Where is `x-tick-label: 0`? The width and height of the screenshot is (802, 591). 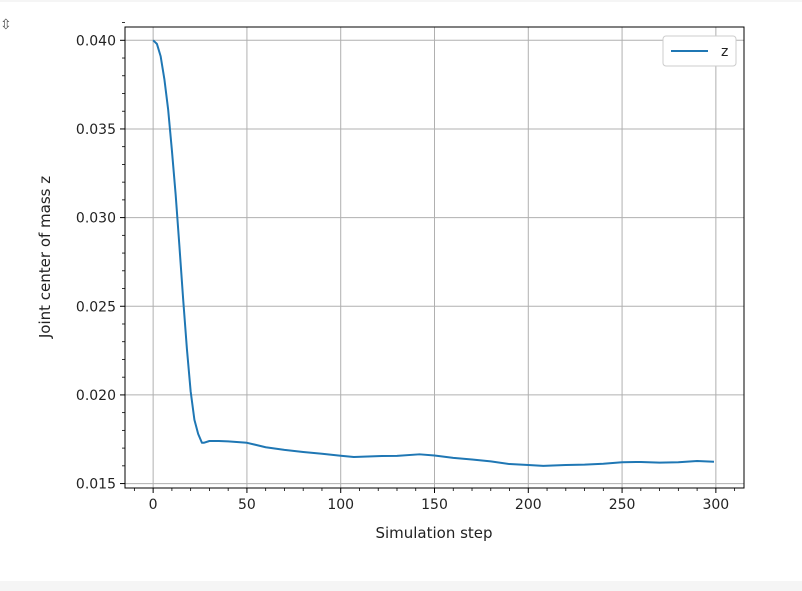
x-tick-label: 0 is located at coordinates (153, 505).